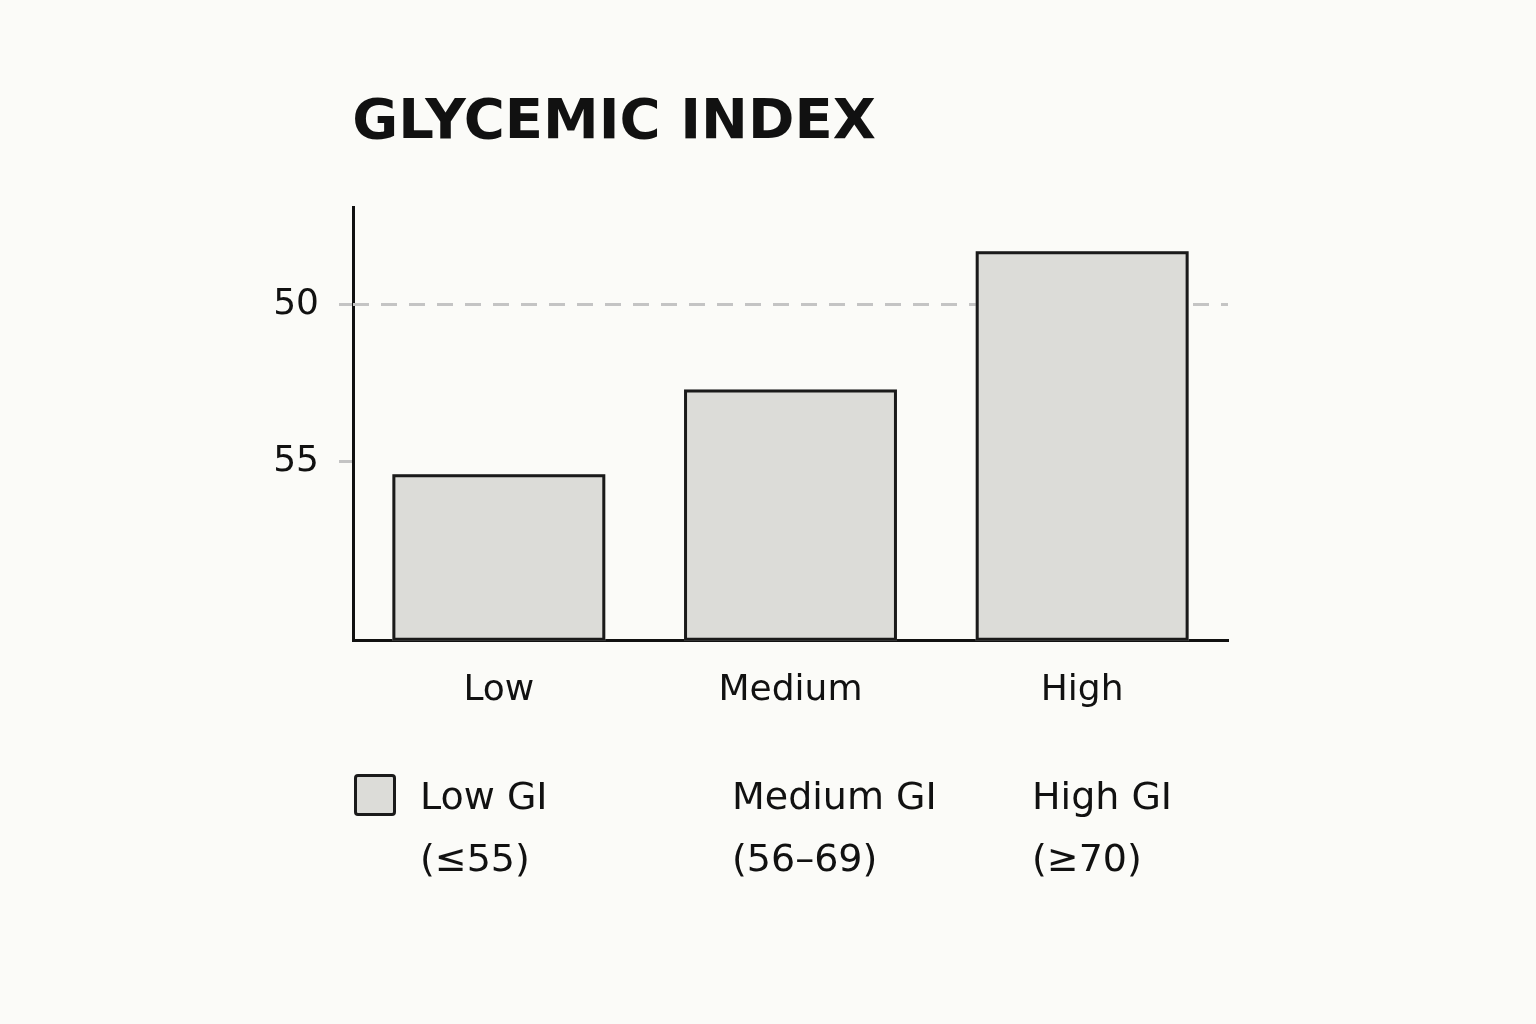 This screenshot has width=1536, height=1024. What do you see at coordinates (499, 687) in the screenshot?
I see `x-tick-label: Low` at bounding box center [499, 687].